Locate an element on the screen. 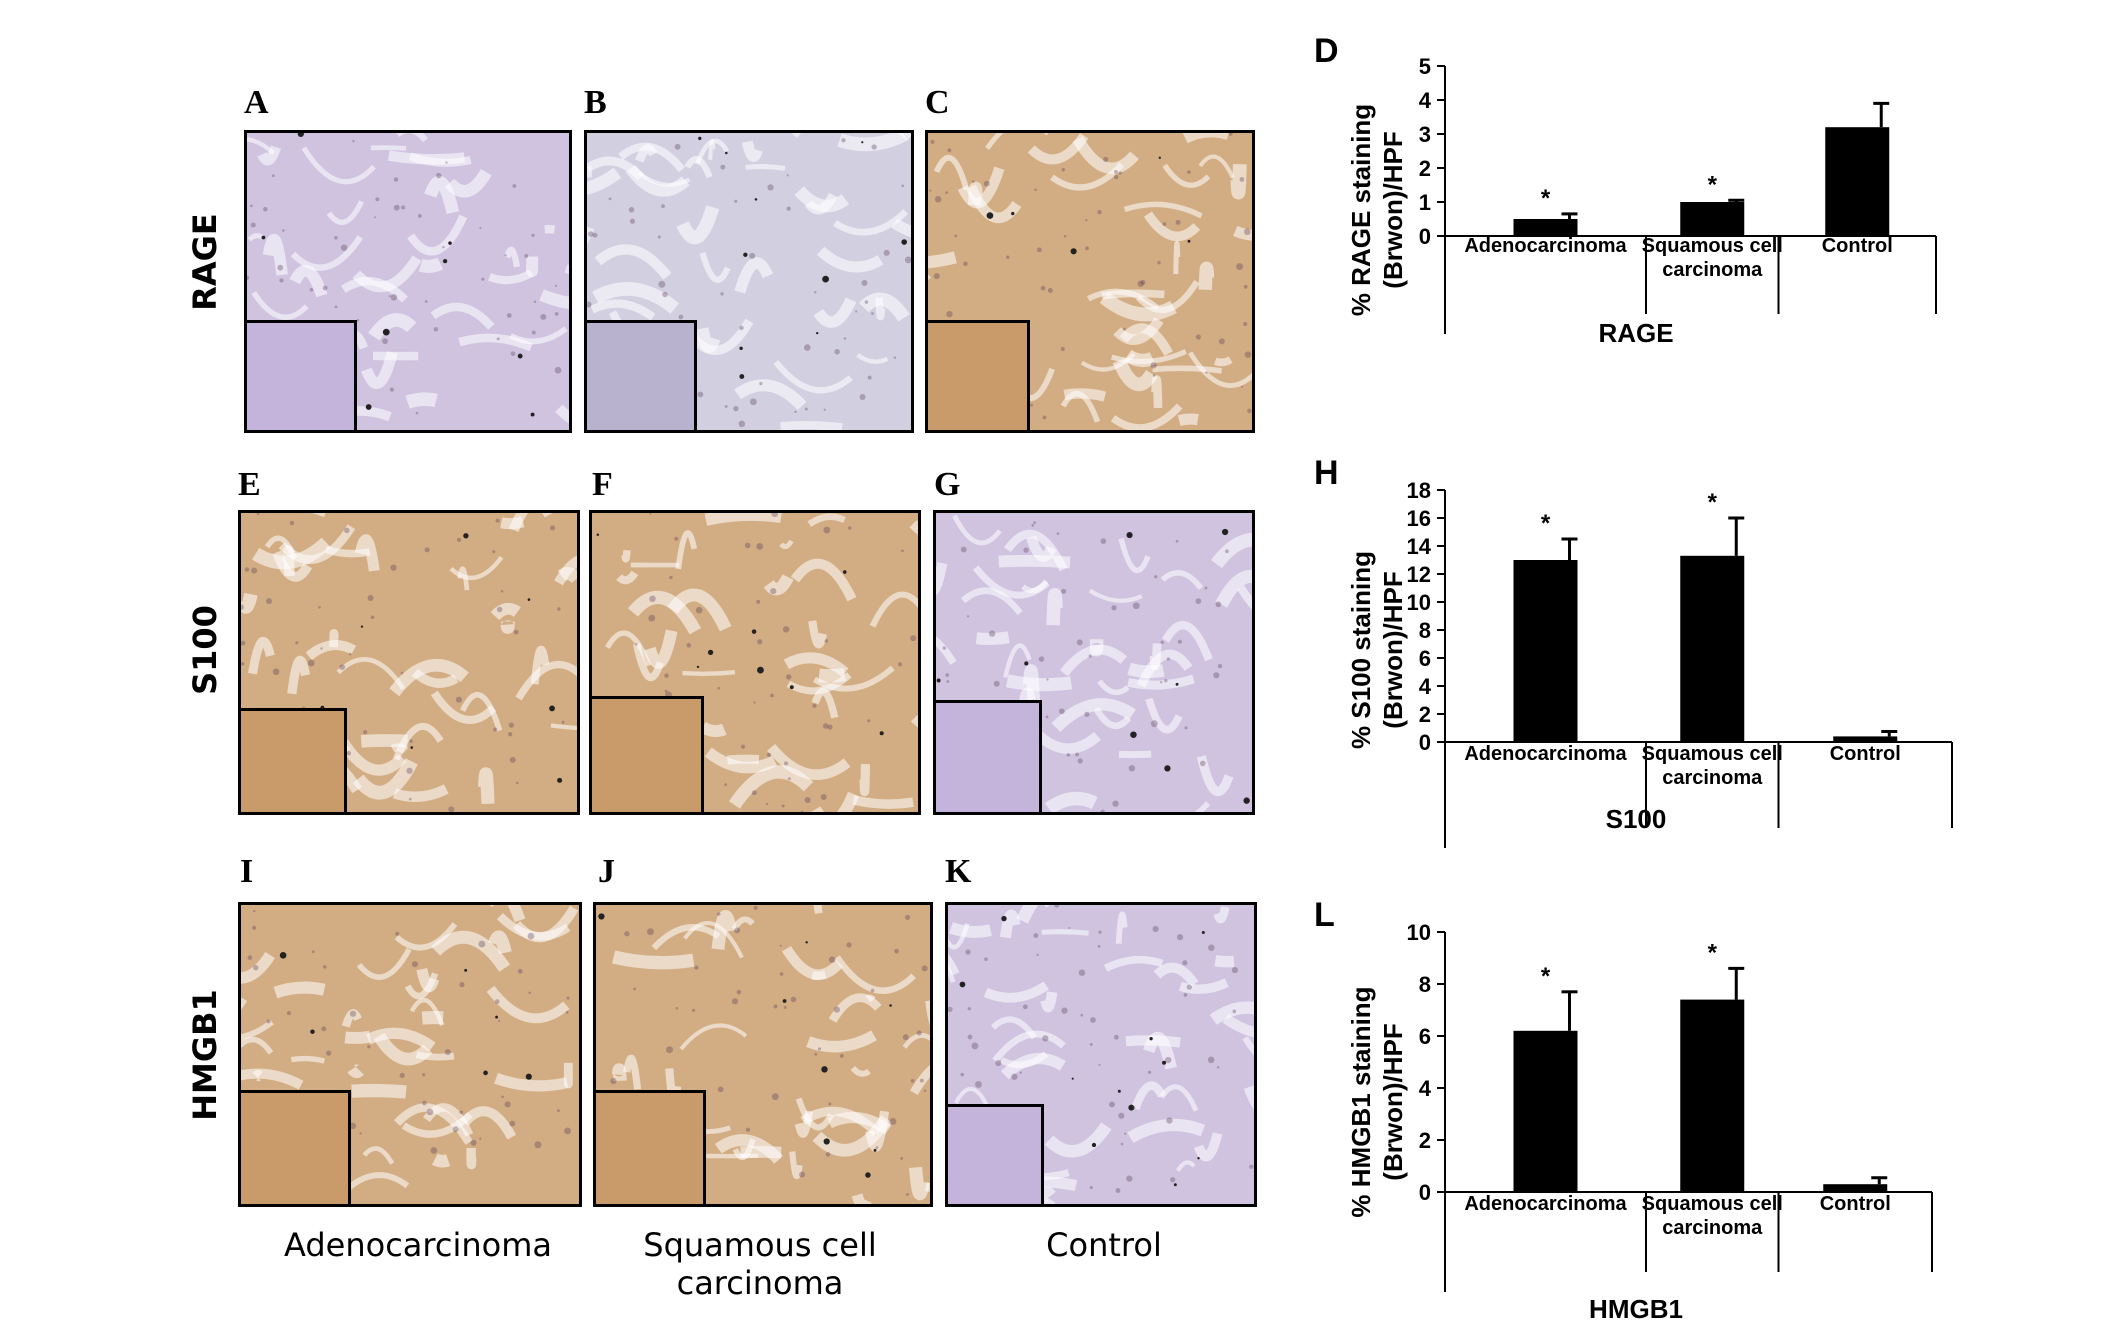 The image size is (2126, 1321). y-axis-label: % HMGB1 staining(Brwon)/HPF is located at coordinates (1377, 1101).